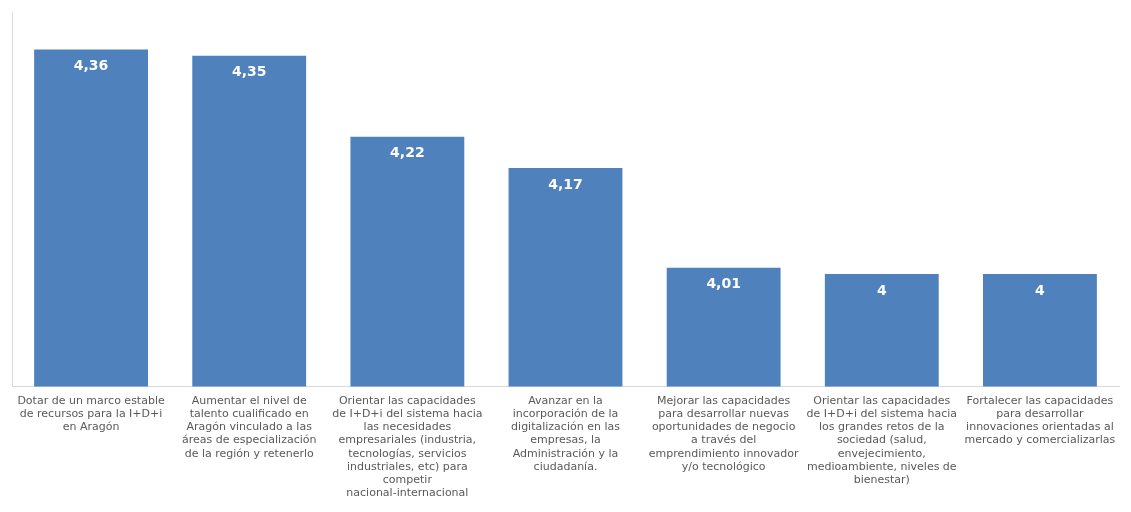  Describe the element at coordinates (566, 433) in the screenshot. I see `x-tick-label: Avanzar en la incorporación de la digitalización en las empresas, la Administración y la ciudadanía.` at that location.